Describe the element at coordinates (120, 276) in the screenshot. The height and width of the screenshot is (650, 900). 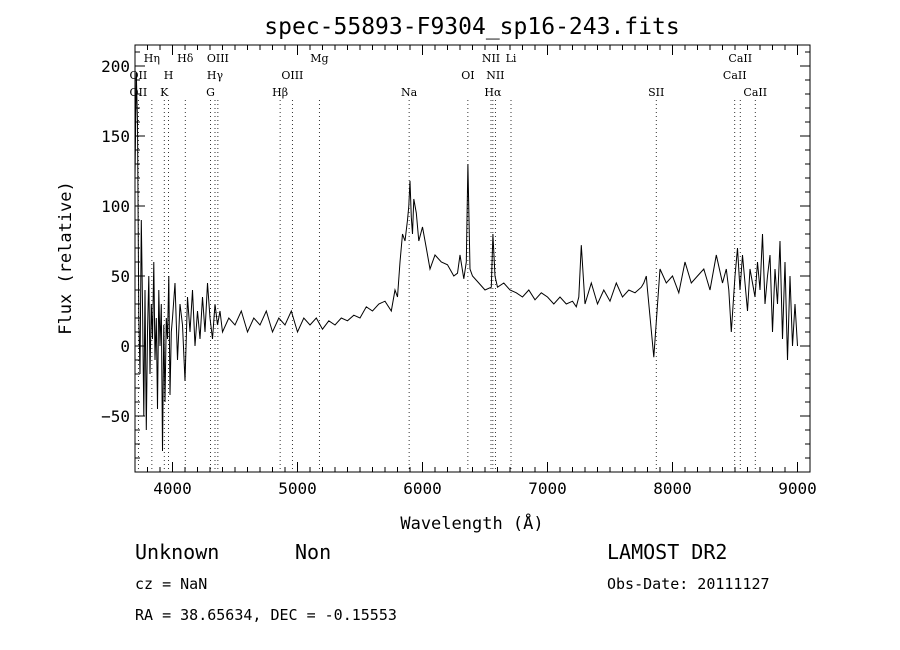
I see `y-tick-label: 50` at that location.